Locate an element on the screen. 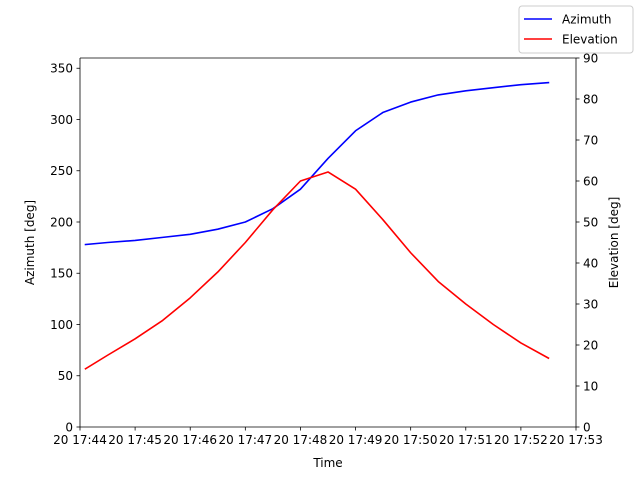 This screenshot has width=640, height=480. y-right-tick-label: 40 is located at coordinates (590, 263).